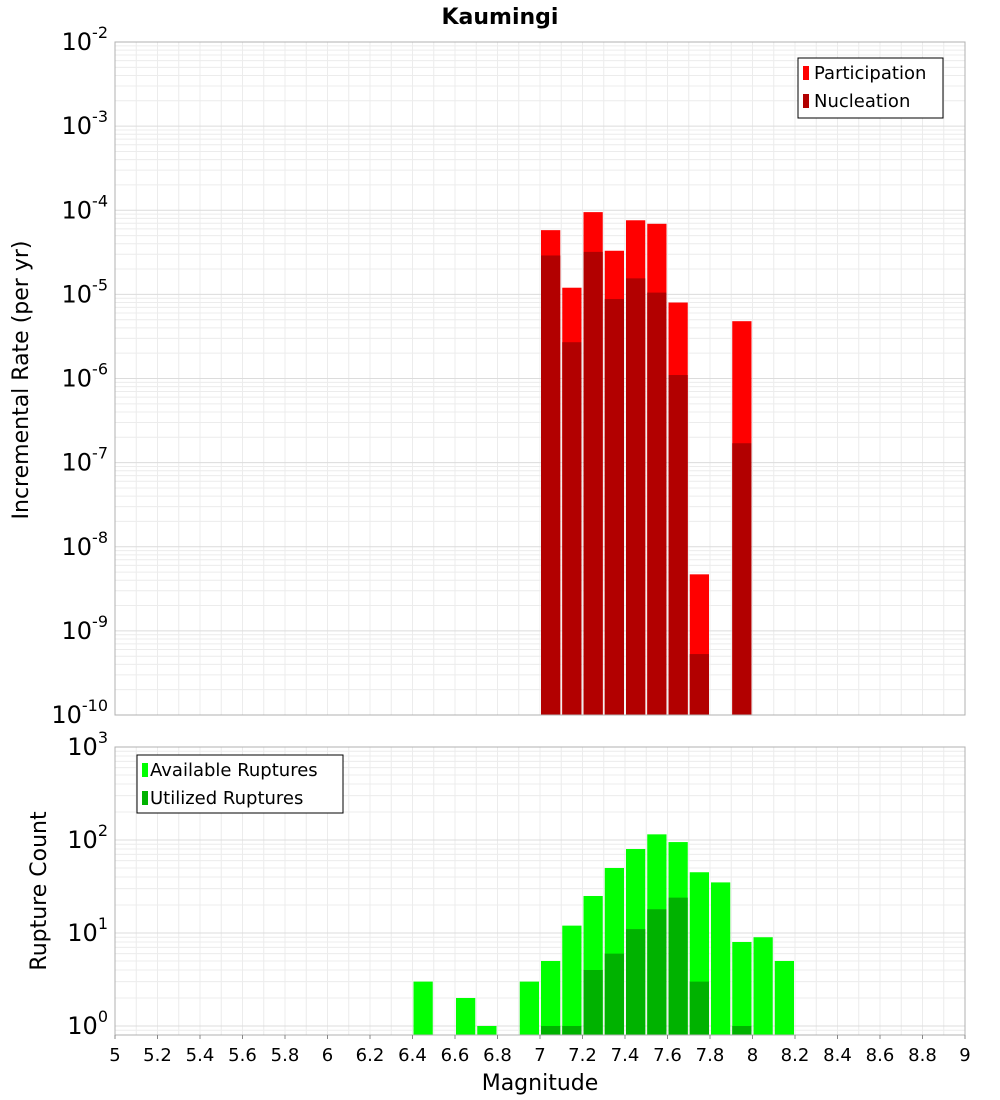  I want to click on x-tick-label: 9, so click(964, 1055).